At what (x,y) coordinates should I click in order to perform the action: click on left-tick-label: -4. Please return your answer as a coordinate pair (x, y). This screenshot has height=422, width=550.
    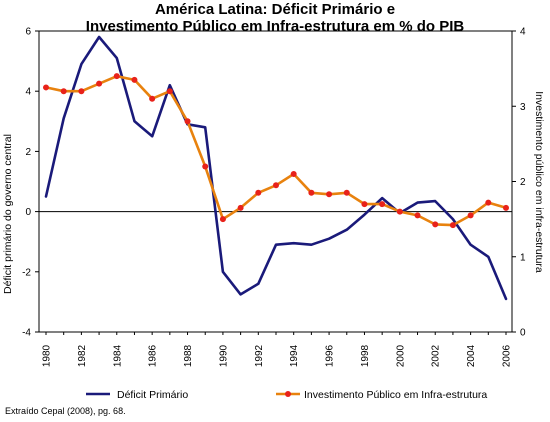
    Looking at the image, I should click on (26, 333).